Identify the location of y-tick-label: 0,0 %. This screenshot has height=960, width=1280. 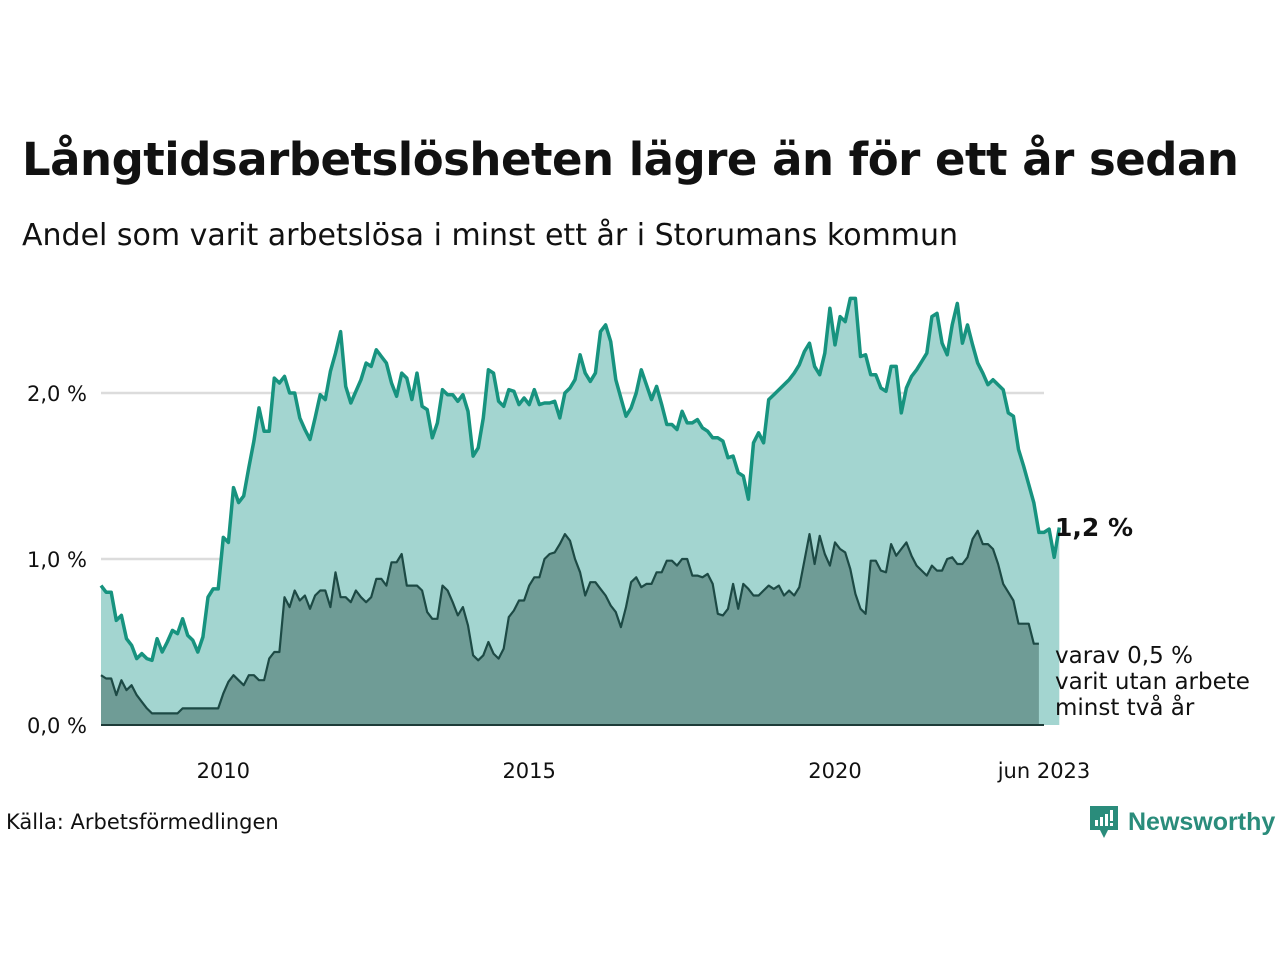
(57, 726).